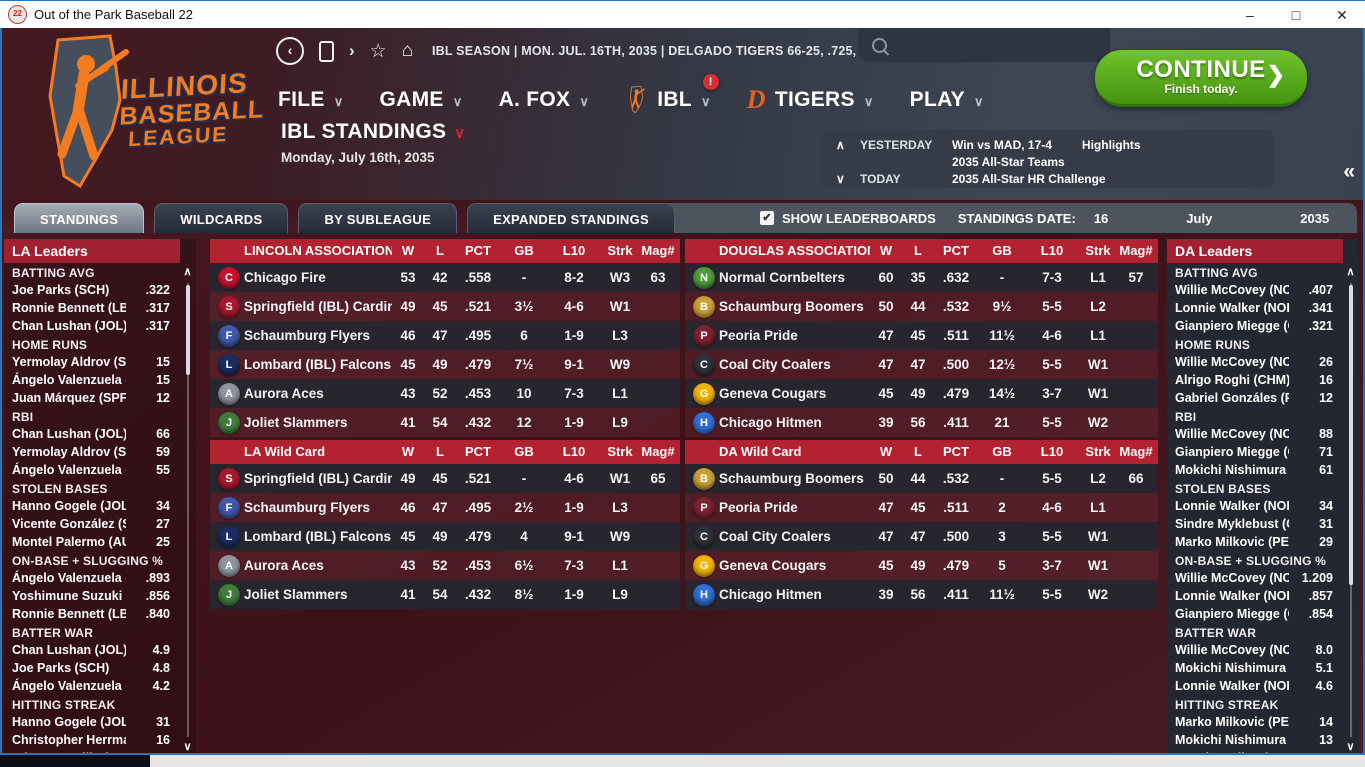 Image resolution: width=1365 pixels, height=767 pixels. I want to click on show-leaderboards-checkbox: ✔, so click(767, 218).